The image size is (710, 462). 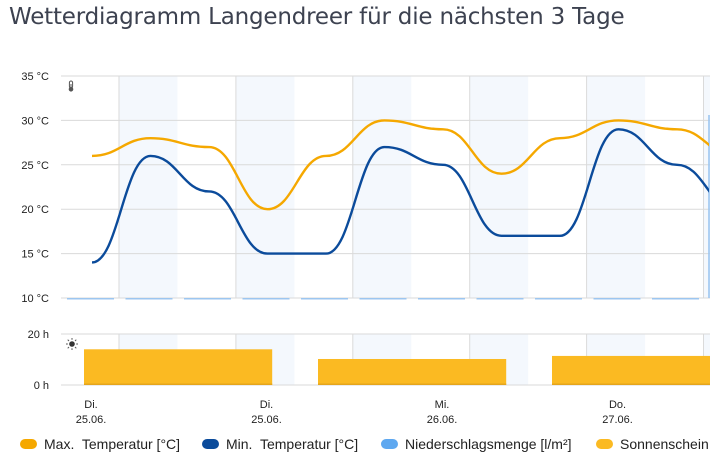 What do you see at coordinates (442, 405) in the screenshot?
I see `x-tick-day: Mi.` at bounding box center [442, 405].